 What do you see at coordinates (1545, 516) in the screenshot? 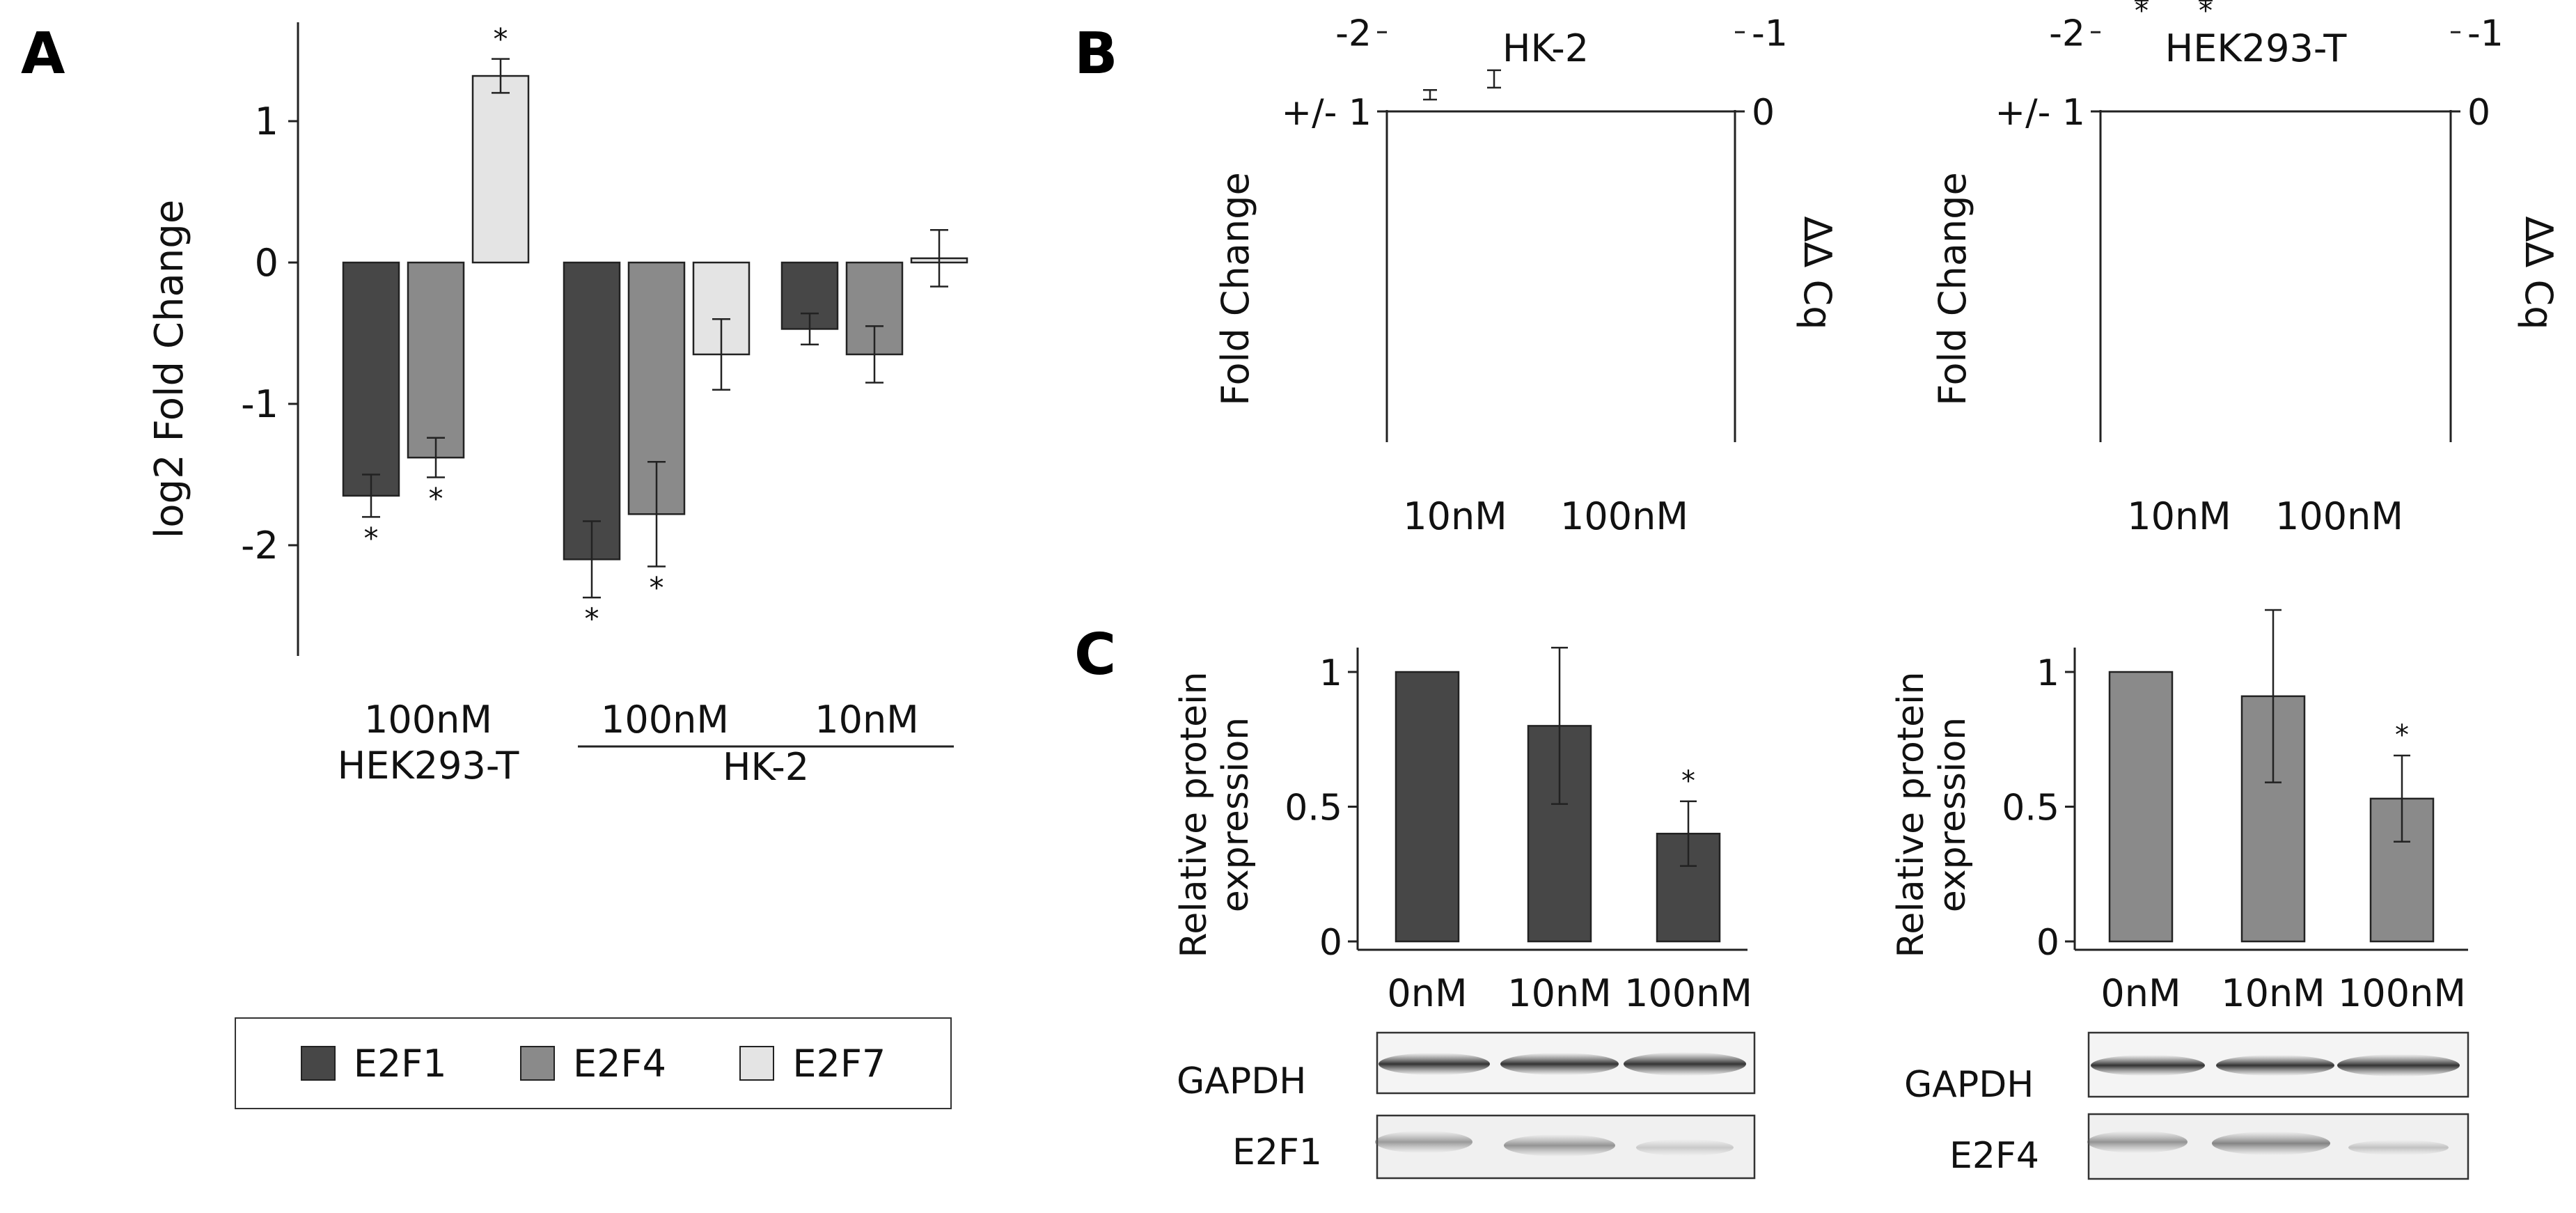
I see `panel-b-hk2-categories: 10nM 100nM` at bounding box center [1545, 516].